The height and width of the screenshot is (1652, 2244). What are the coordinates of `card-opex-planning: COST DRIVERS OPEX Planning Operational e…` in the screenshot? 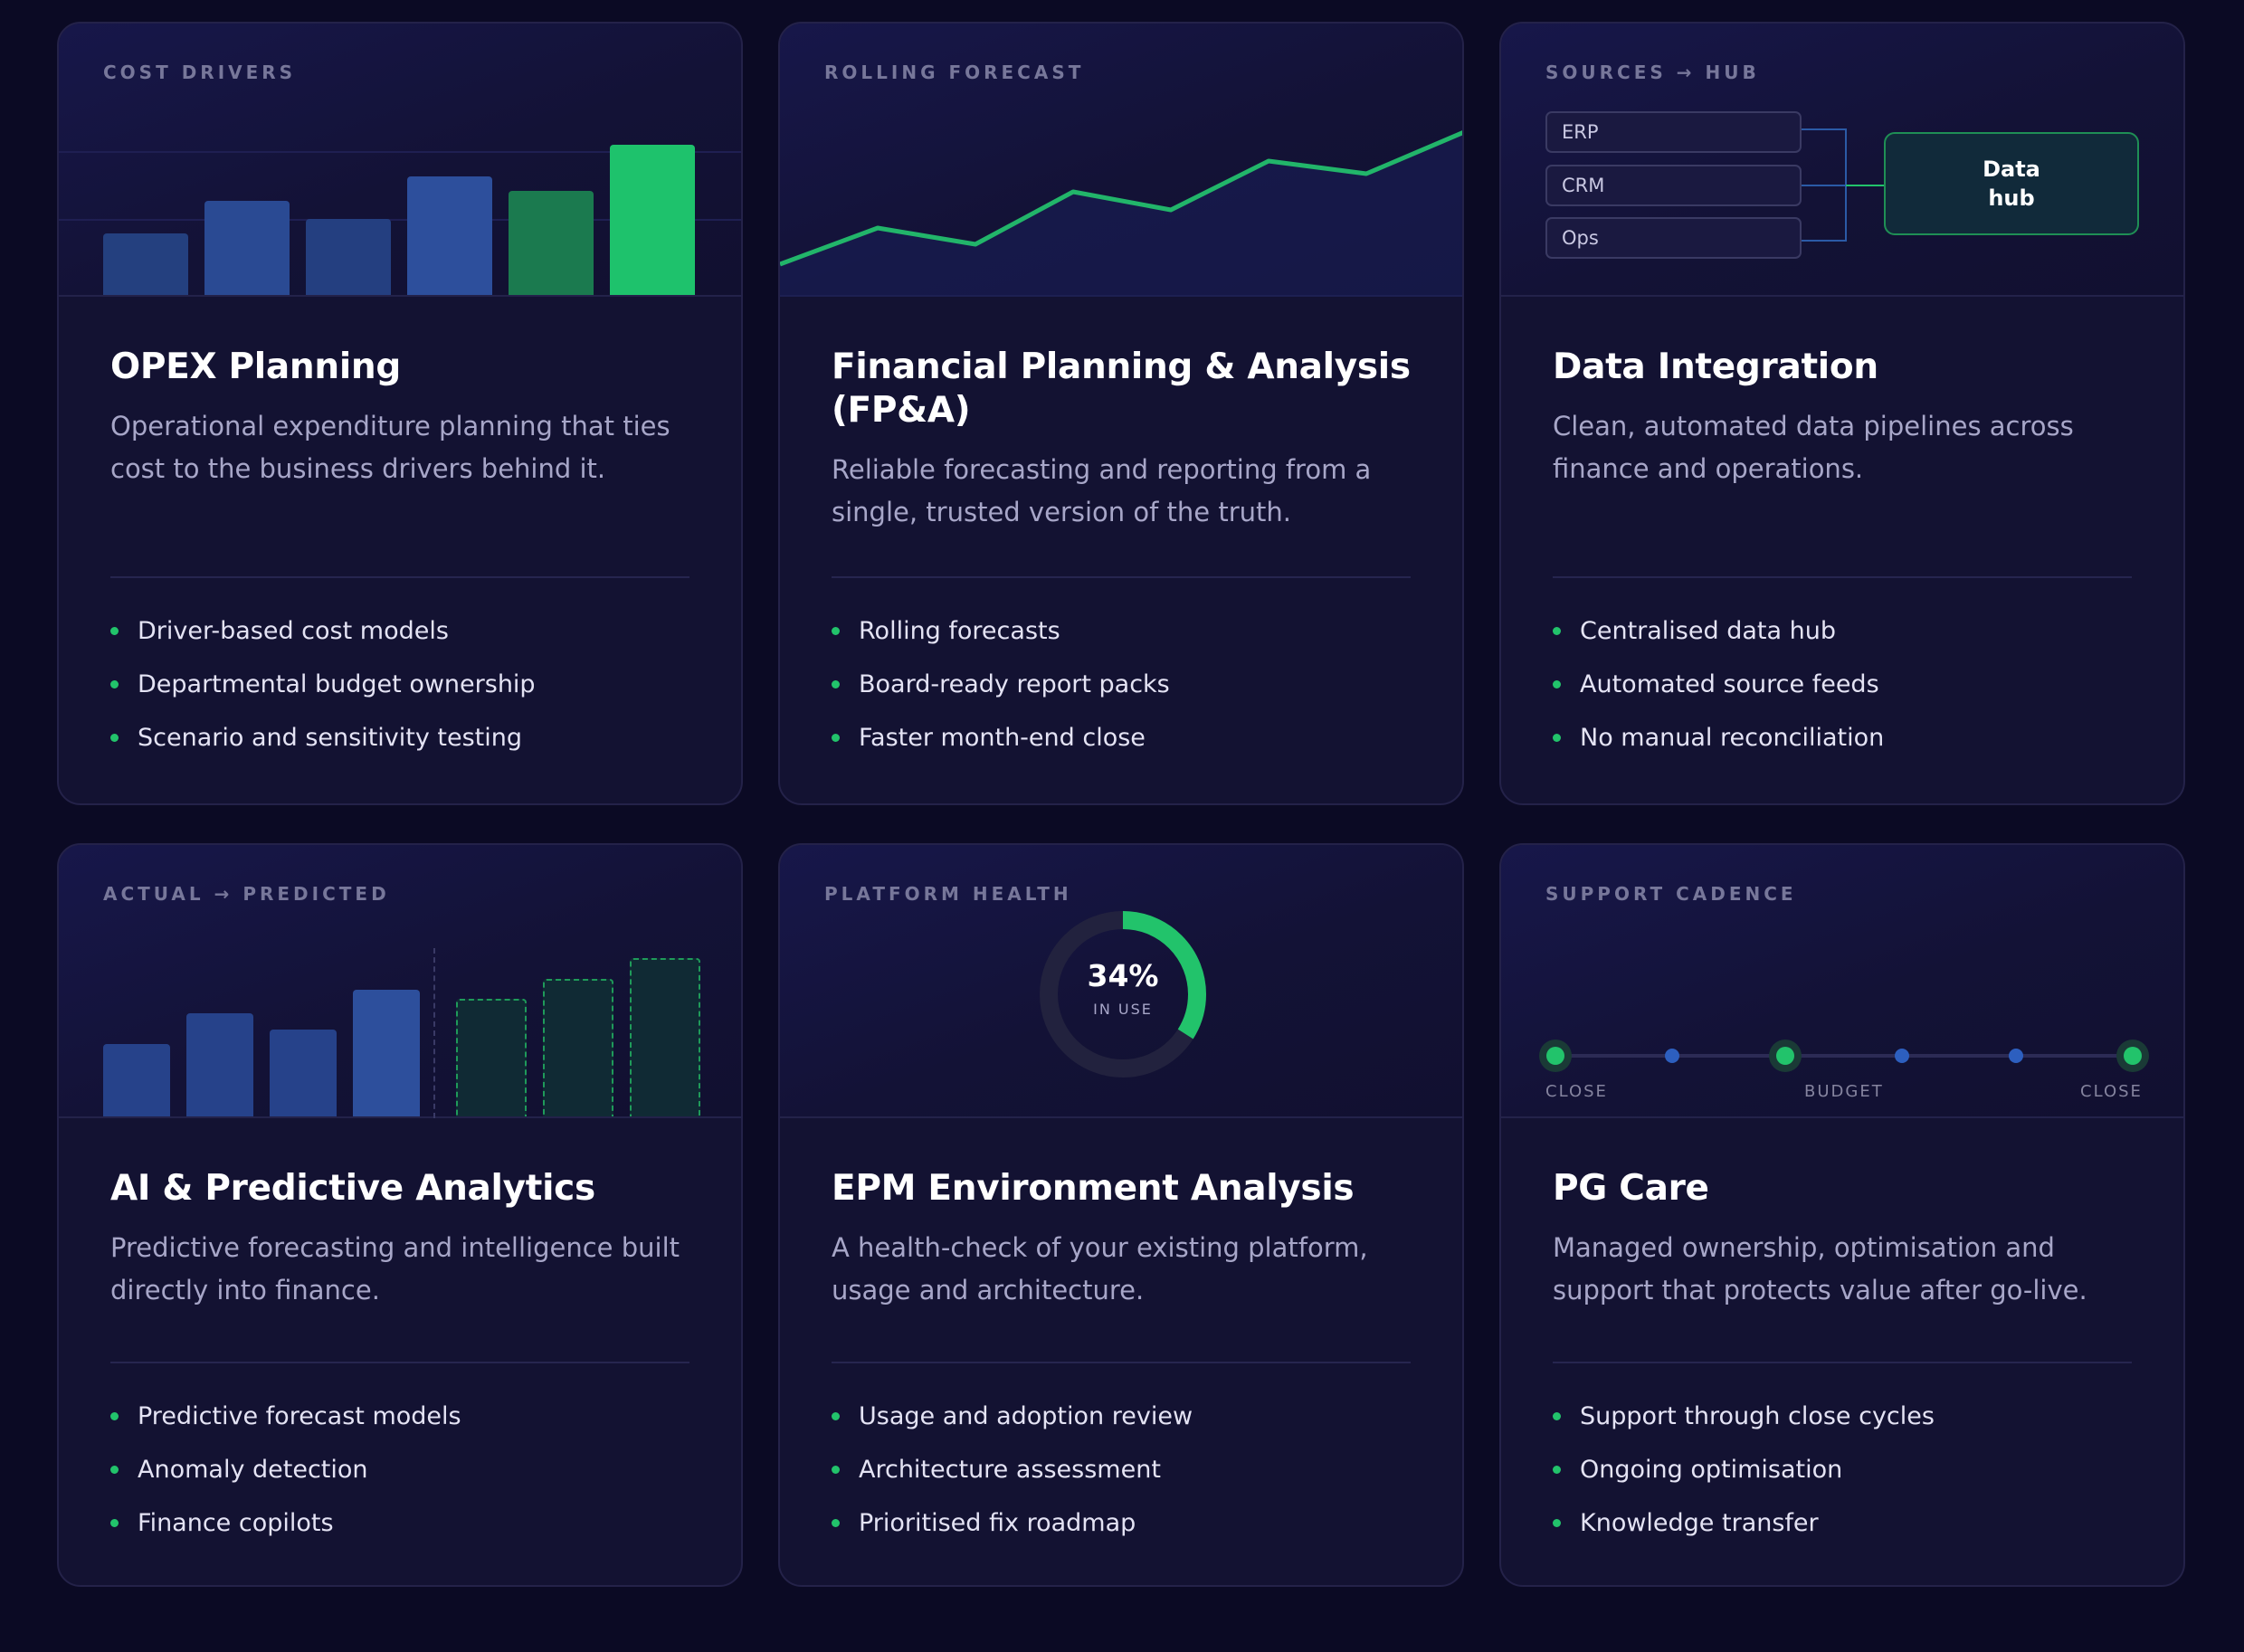 It's located at (400, 413).